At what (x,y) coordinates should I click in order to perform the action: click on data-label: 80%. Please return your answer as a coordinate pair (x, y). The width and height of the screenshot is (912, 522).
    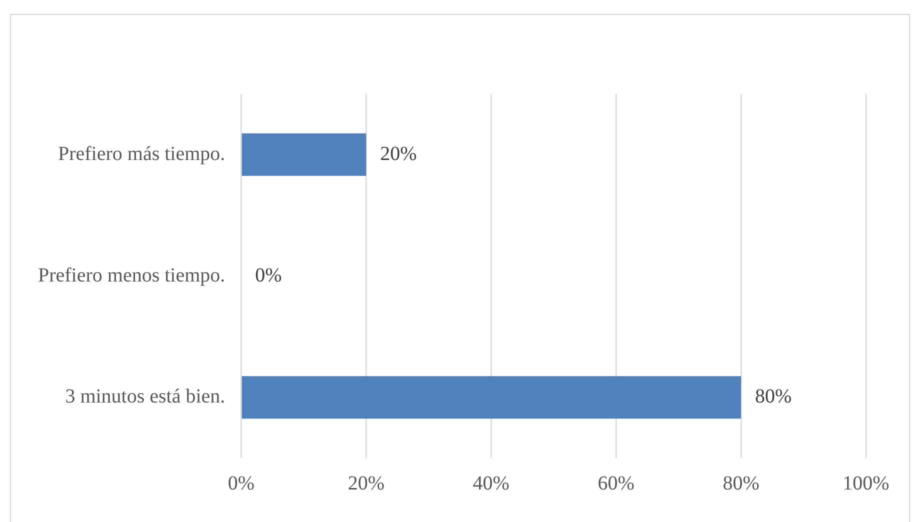
    Looking at the image, I should click on (773, 397).